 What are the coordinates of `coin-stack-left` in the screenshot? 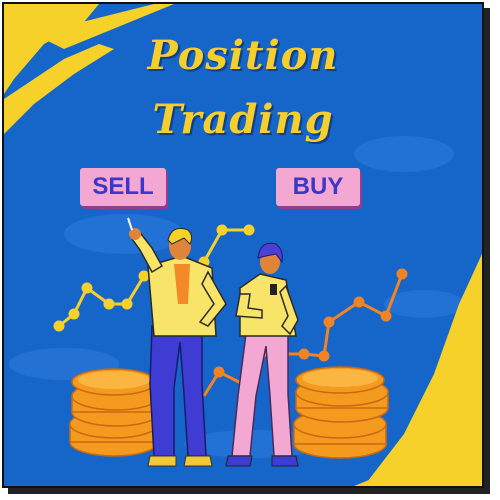 It's located at (115, 412).